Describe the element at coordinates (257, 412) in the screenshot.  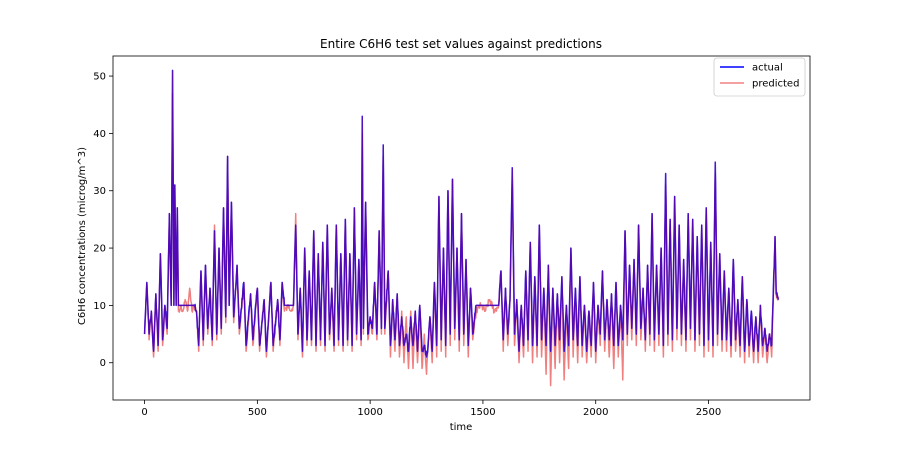
I see `x-tick-label: 500` at that location.